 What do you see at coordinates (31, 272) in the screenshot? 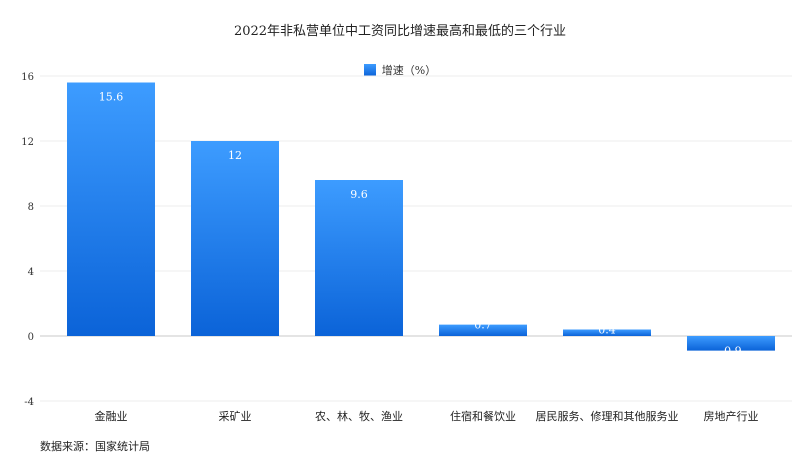
I see `y-tick-label: 4` at bounding box center [31, 272].